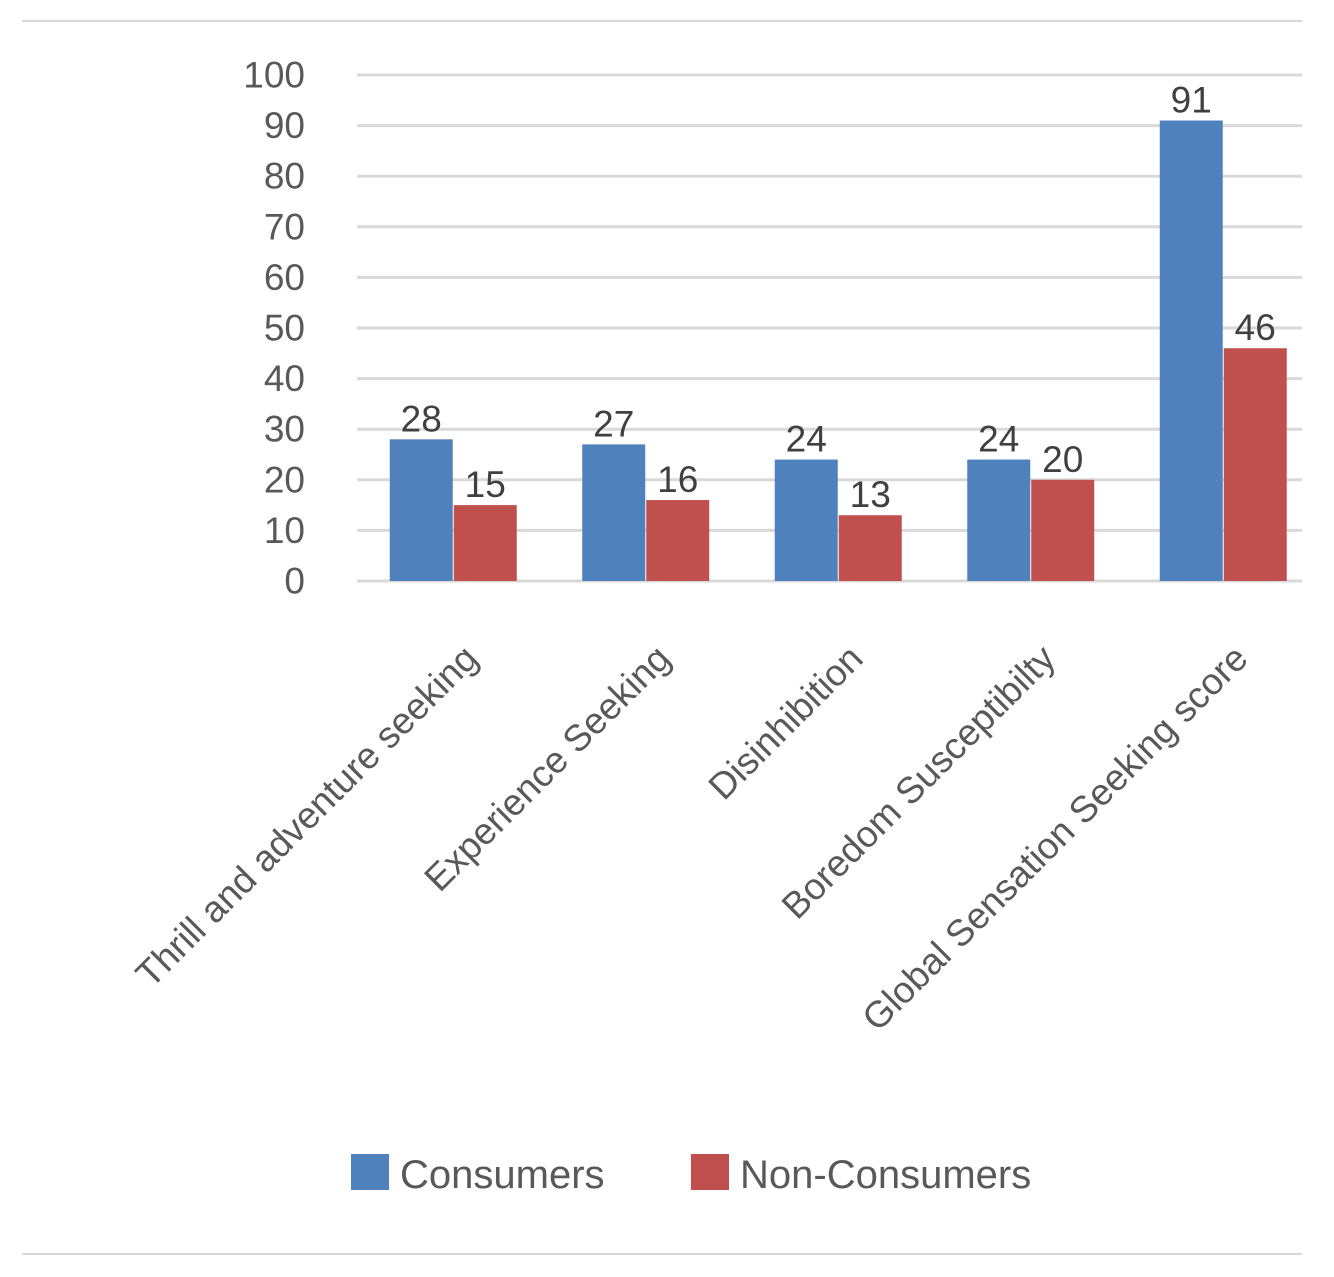  I want to click on y-axis-tick-labels: 0 10 20 30 40 50 60 70 80 90 100, so click(274, 328).